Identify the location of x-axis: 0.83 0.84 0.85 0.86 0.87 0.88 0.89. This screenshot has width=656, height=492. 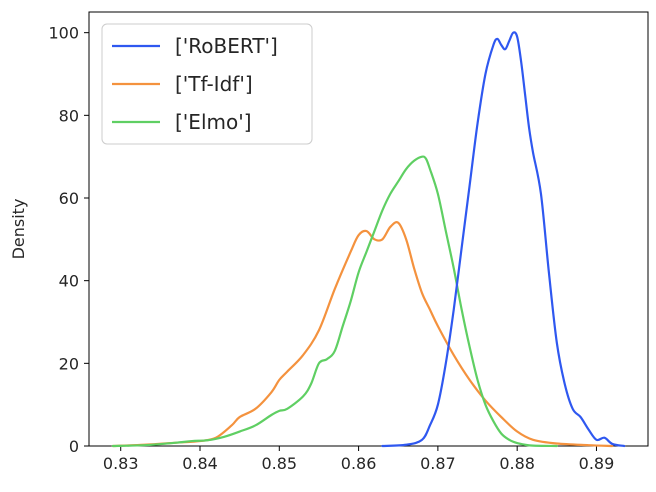
(358, 459).